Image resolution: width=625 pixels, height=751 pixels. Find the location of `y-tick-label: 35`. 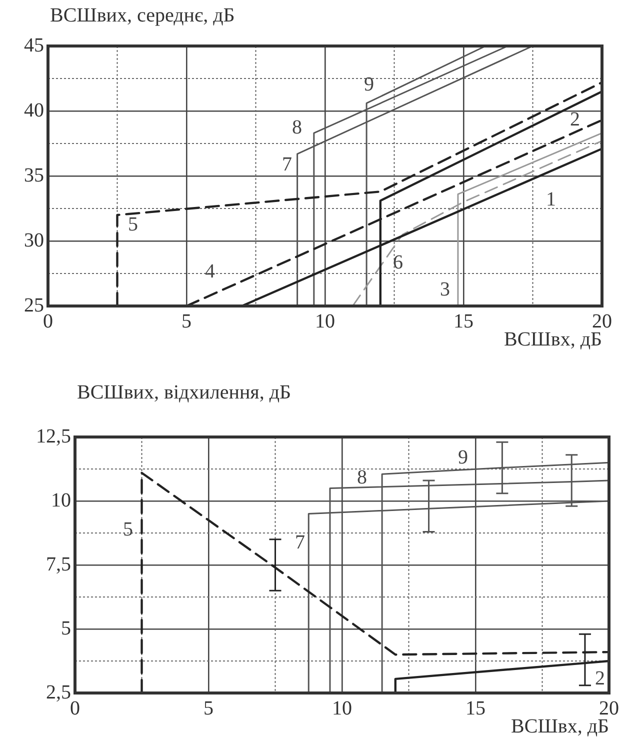

y-tick-label: 35 is located at coordinates (34, 175).